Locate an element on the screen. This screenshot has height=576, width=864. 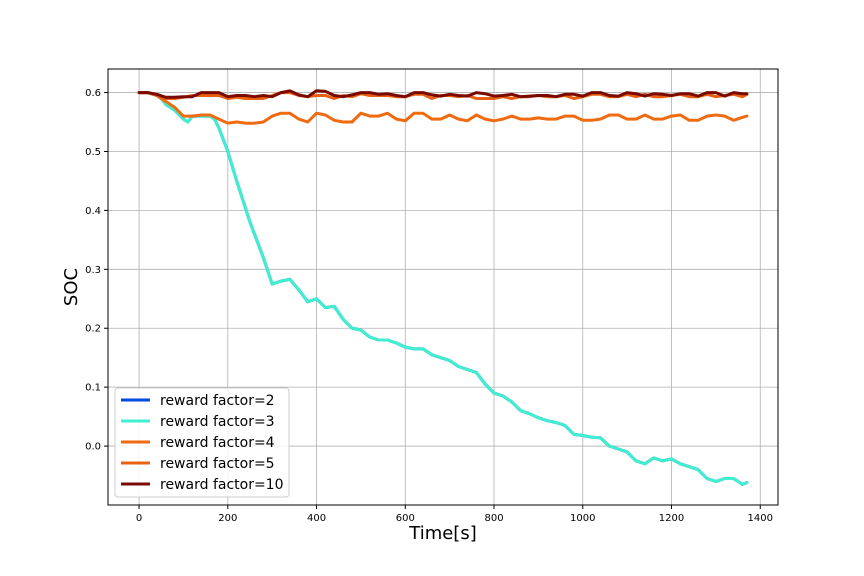
legend-box is located at coordinates (202, 442).